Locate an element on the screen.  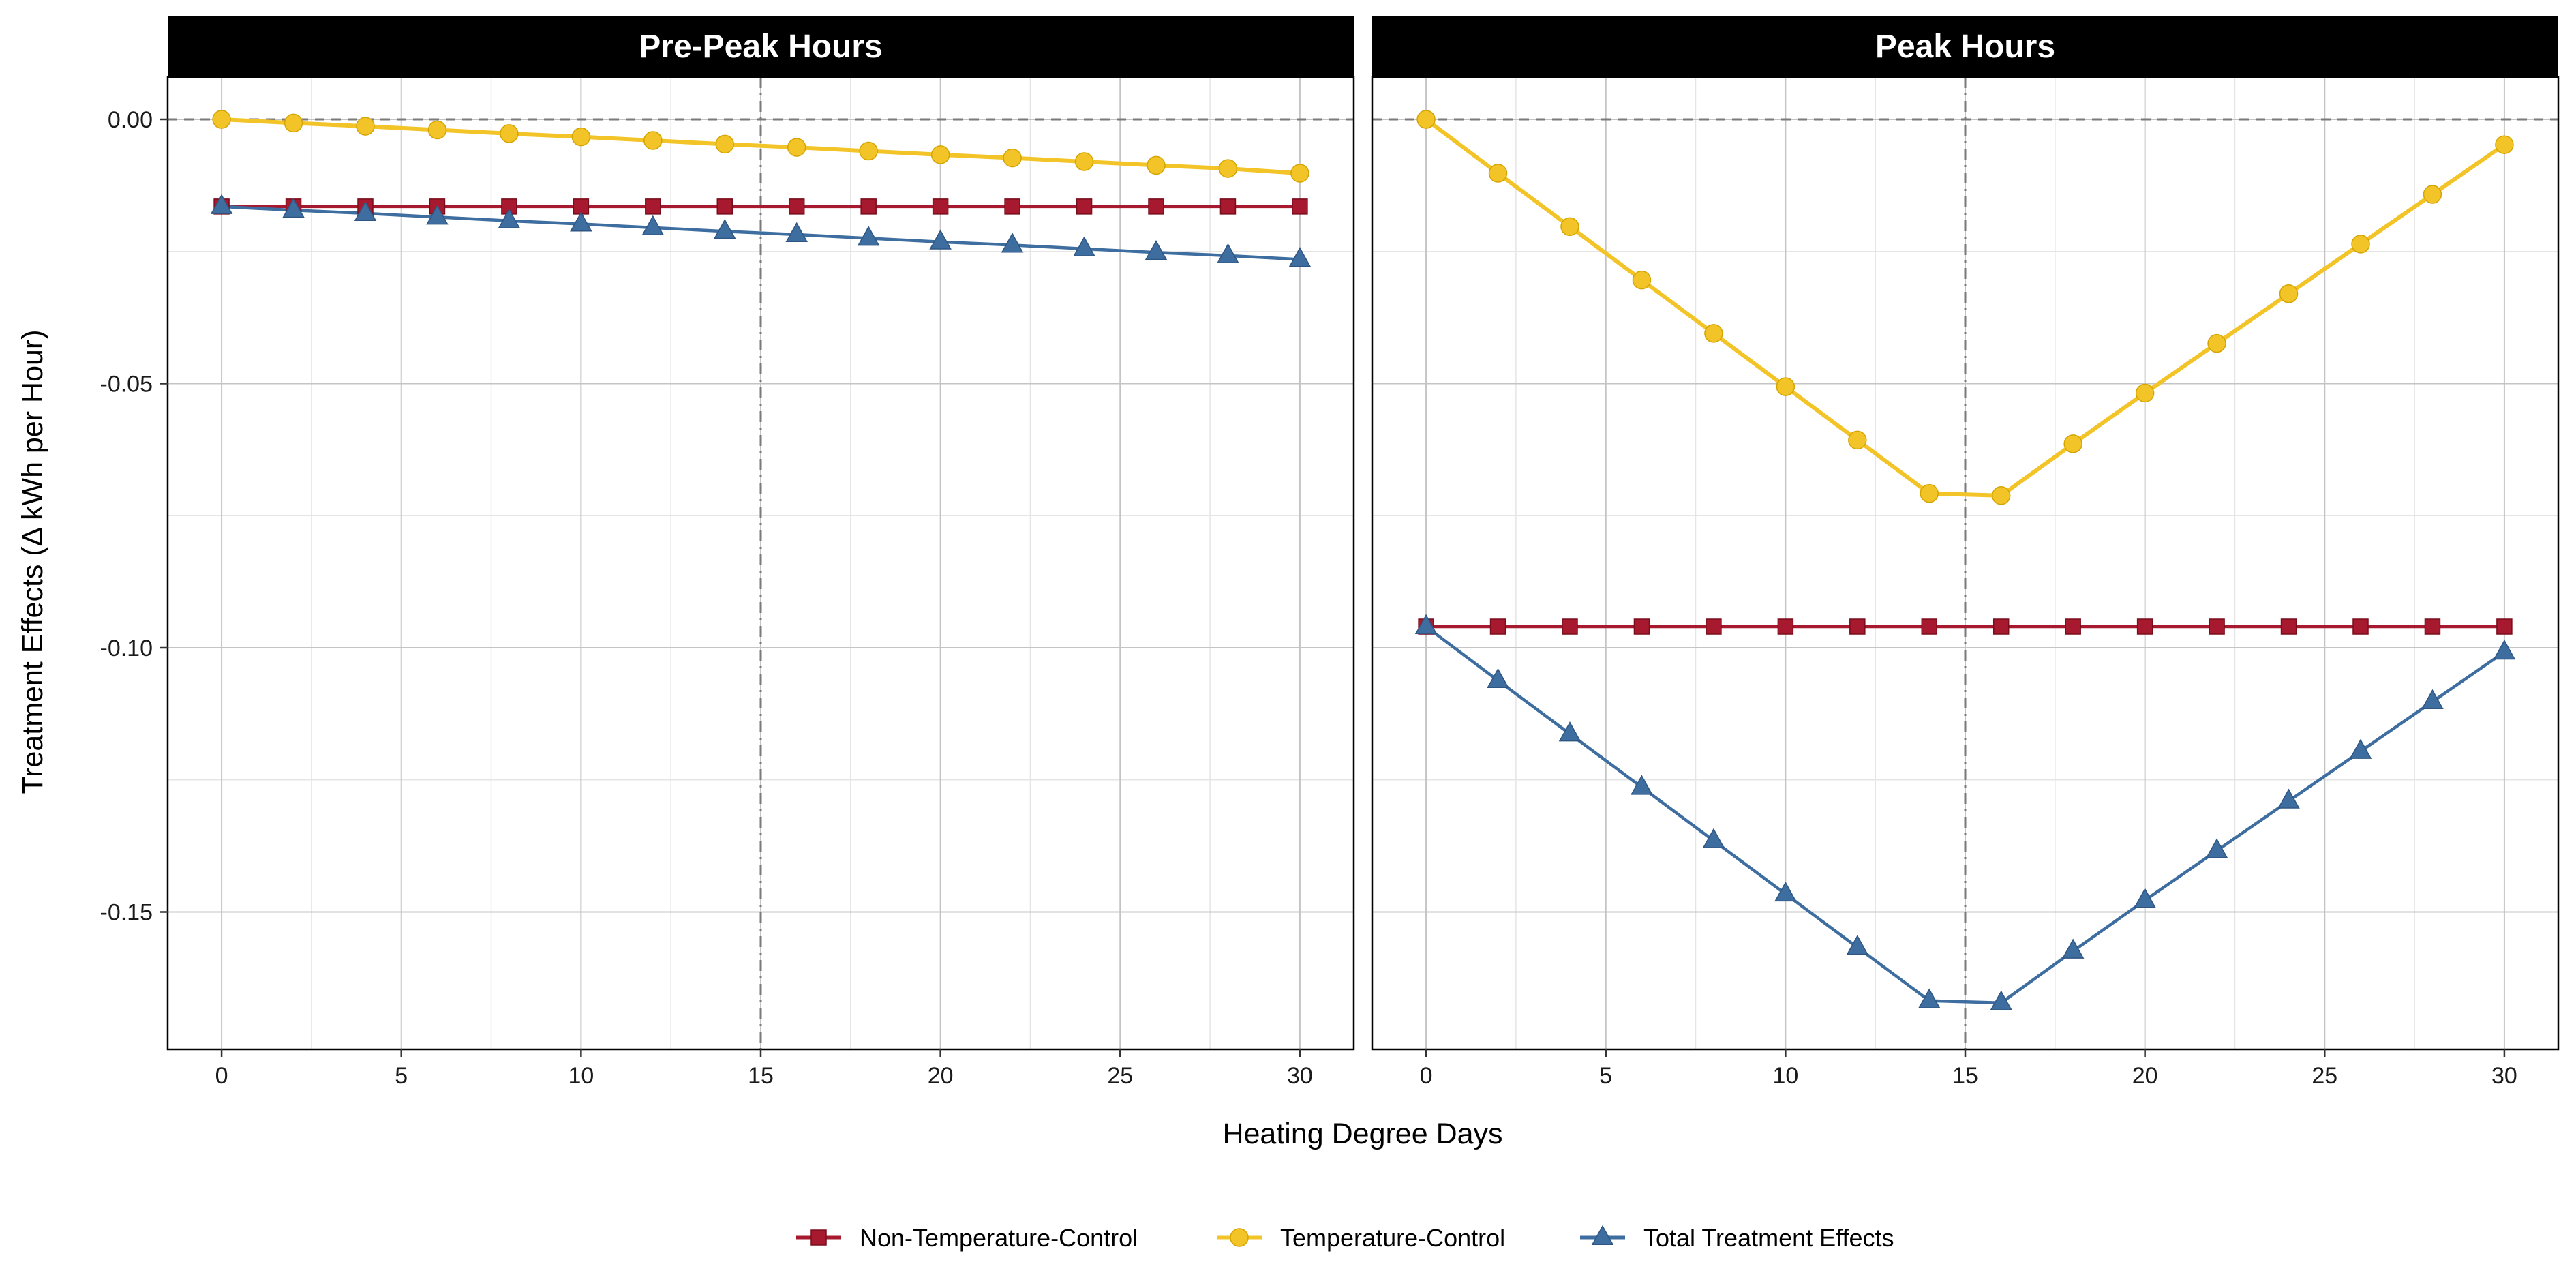
legend-item: Non-Temperature-Control is located at coordinates (967, 1238).